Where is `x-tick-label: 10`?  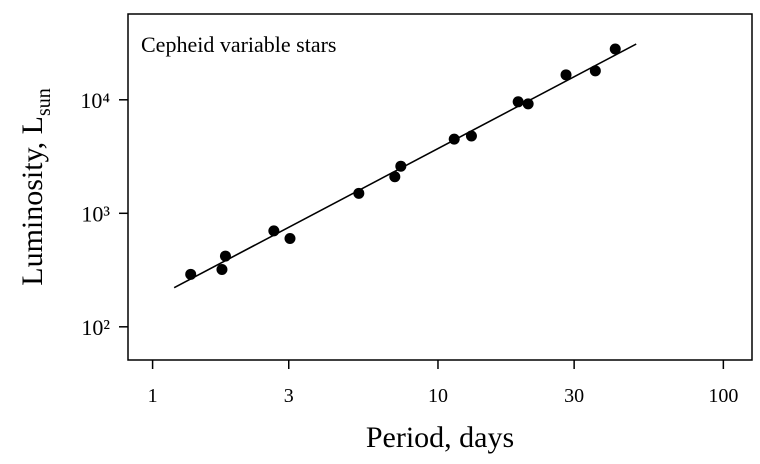 x-tick-label: 10 is located at coordinates (438, 396).